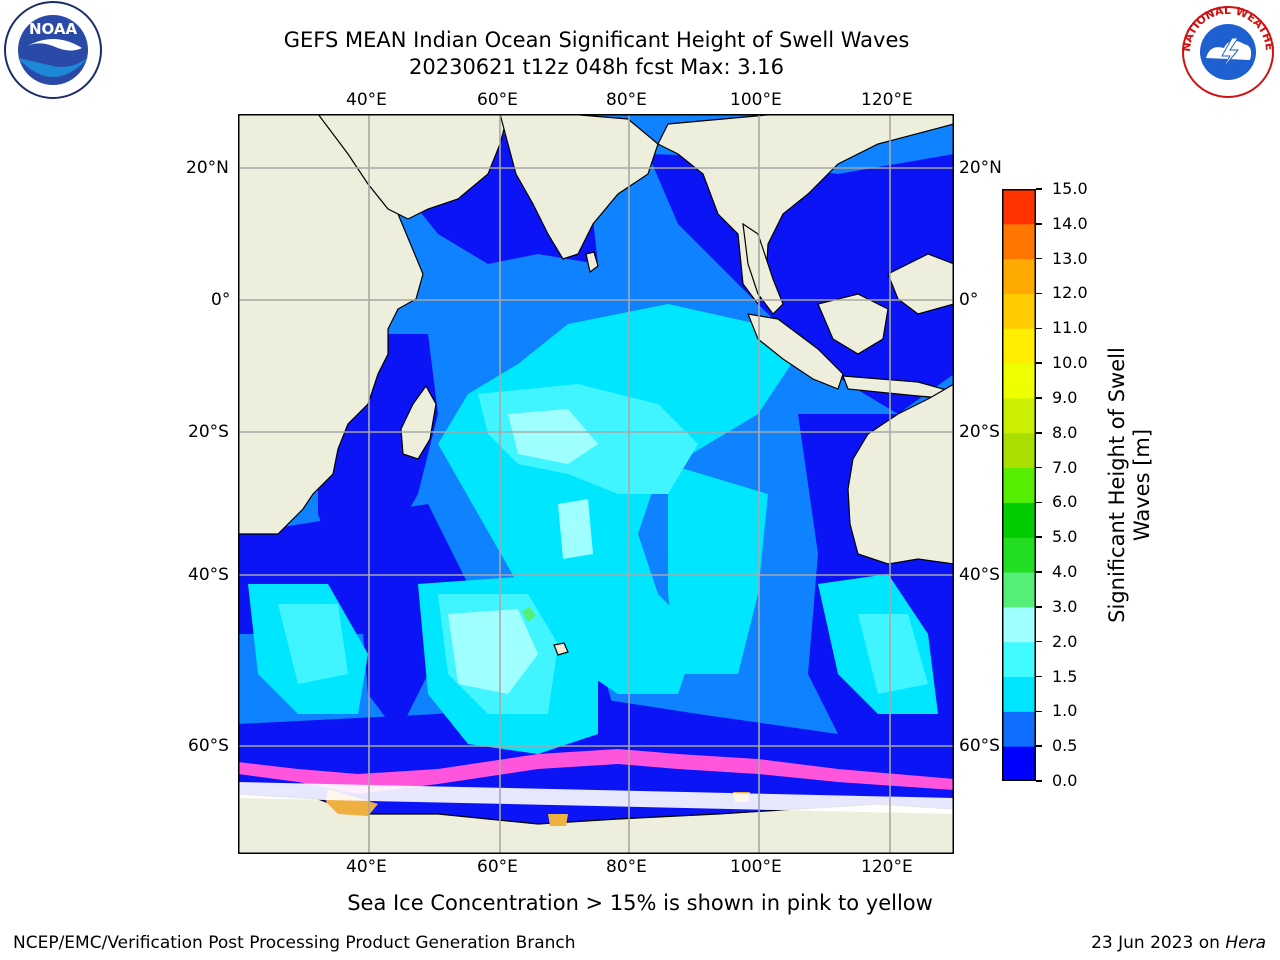 The image size is (1280, 960). I want to click on colorbar-level-label: 0.5, so click(1065, 746).